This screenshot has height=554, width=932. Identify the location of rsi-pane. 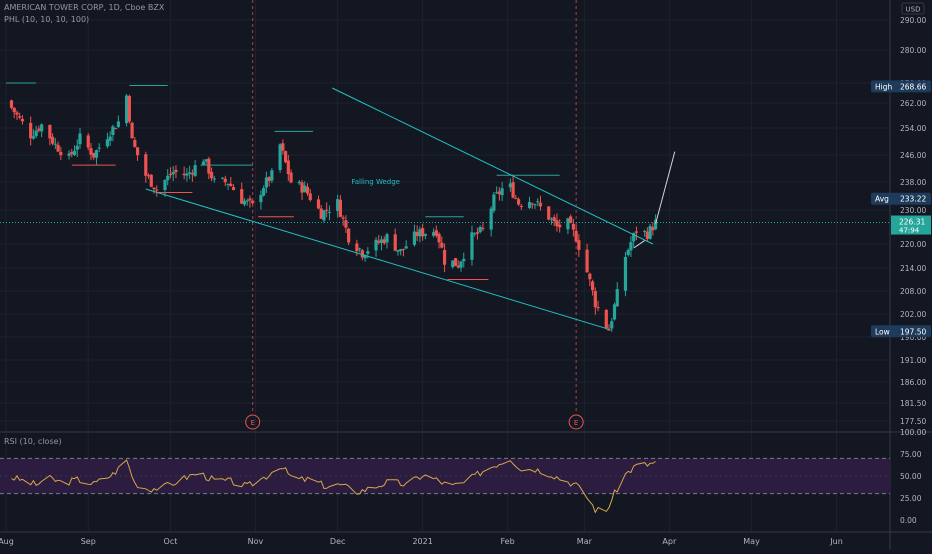
(445, 485).